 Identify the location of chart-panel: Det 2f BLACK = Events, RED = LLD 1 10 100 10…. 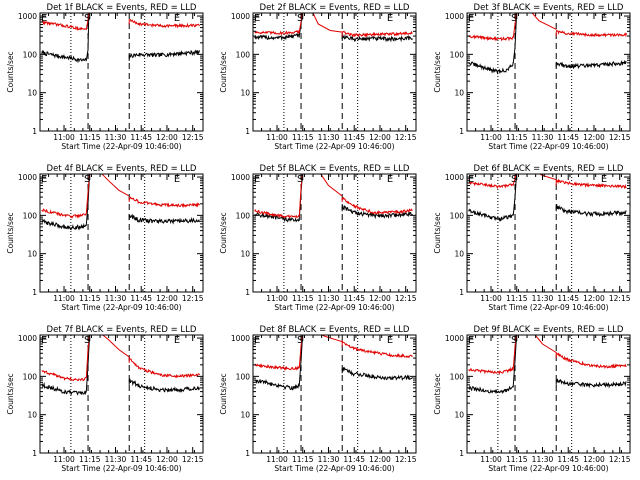
(318, 77).